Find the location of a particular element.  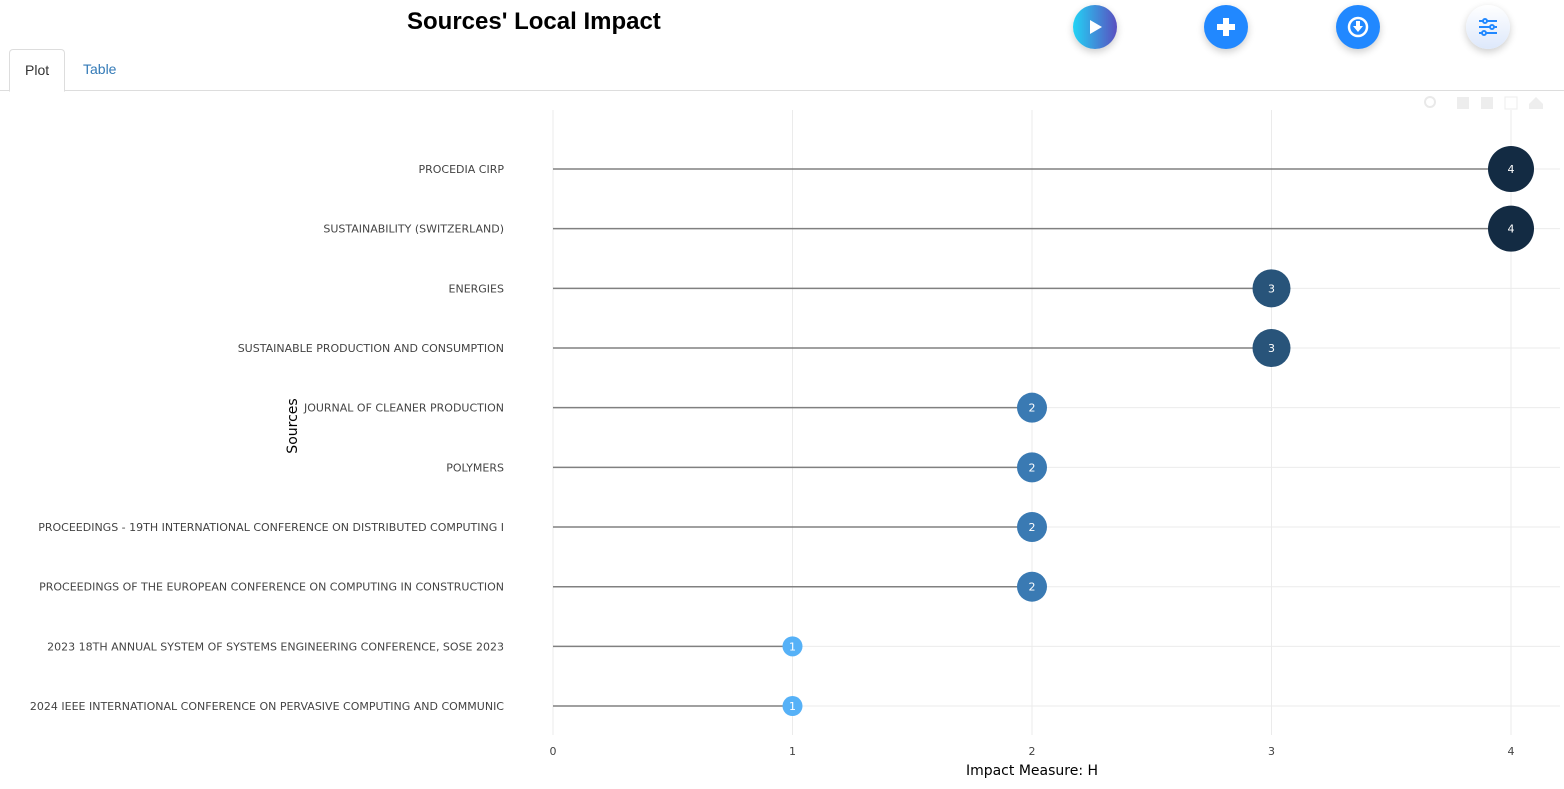

tab-table: Table is located at coordinates (100, 69).